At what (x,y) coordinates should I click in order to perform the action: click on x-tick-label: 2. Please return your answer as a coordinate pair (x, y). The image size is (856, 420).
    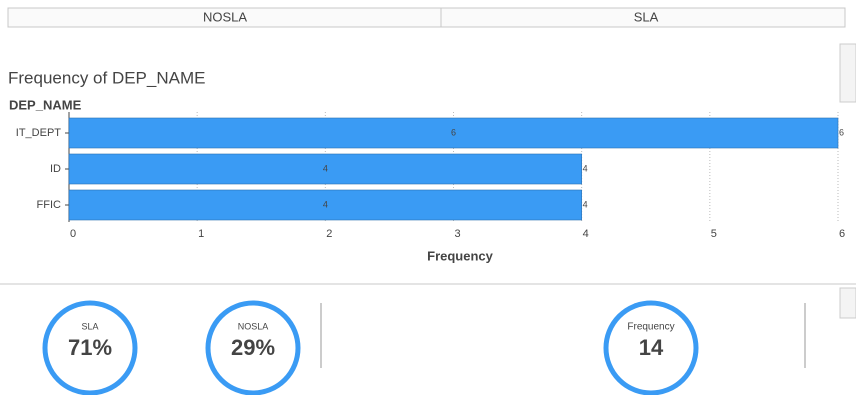
    Looking at the image, I should click on (329, 234).